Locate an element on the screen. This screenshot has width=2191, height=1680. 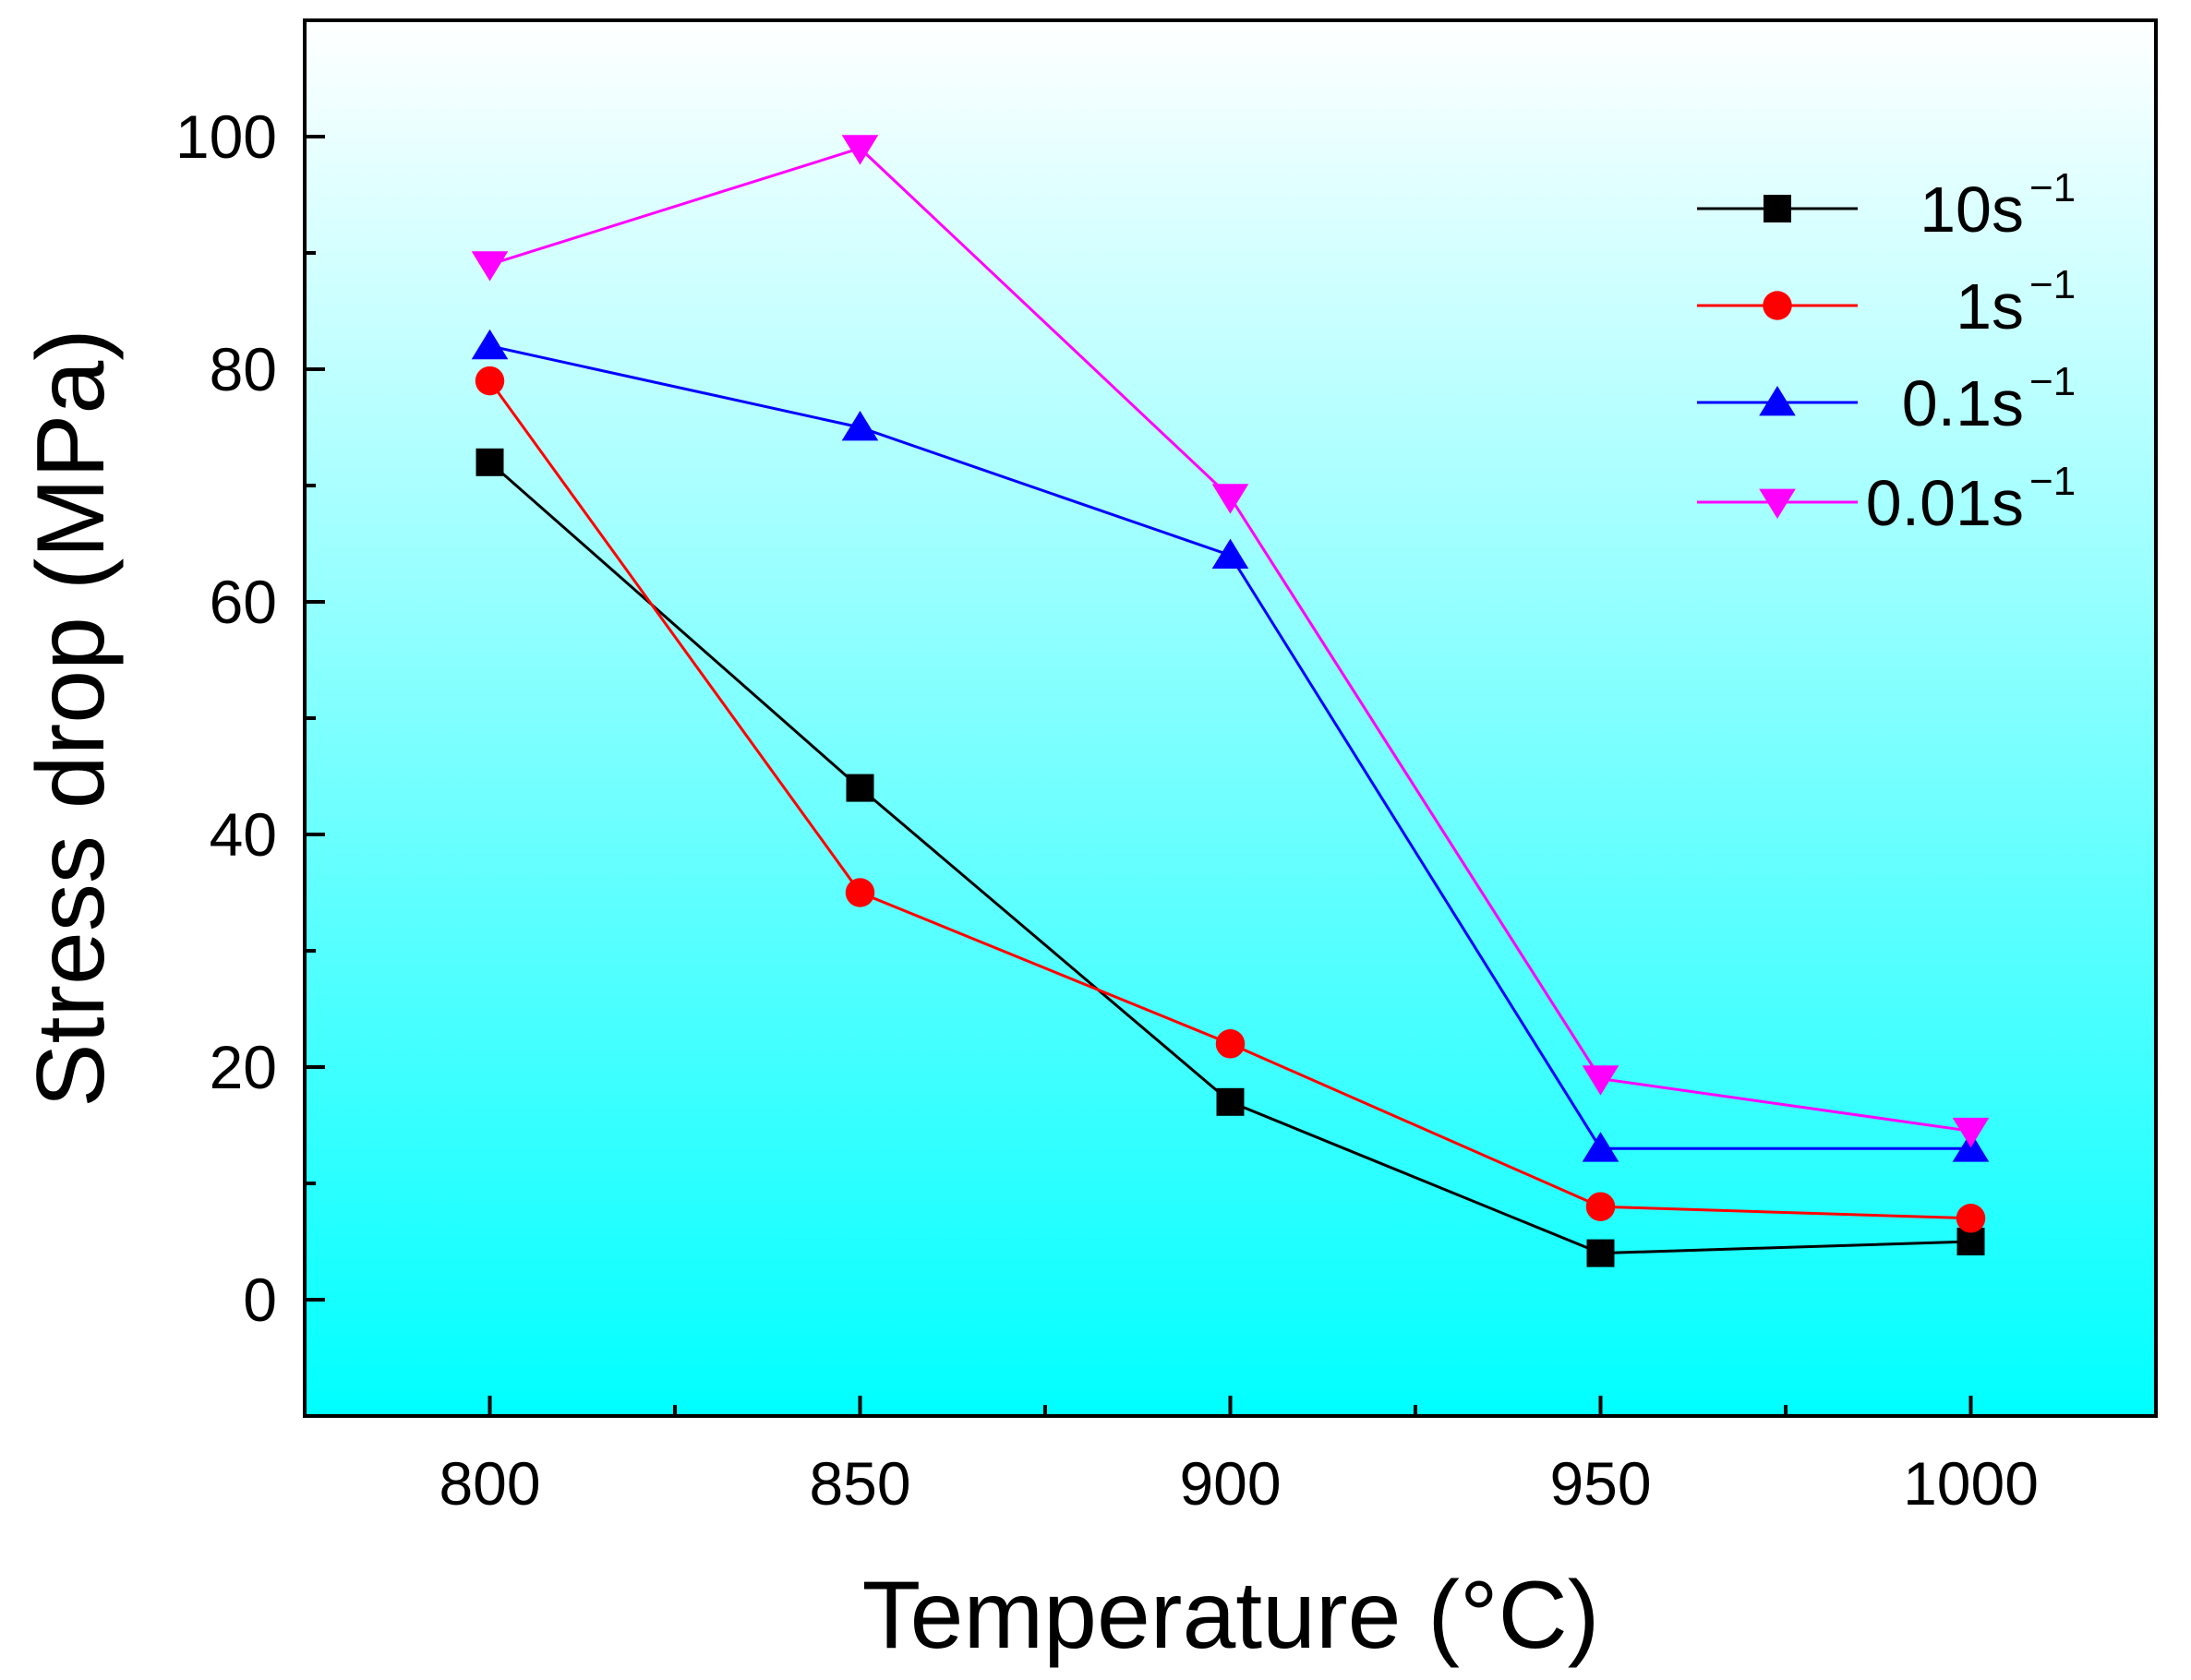
y-tick-label: 60 is located at coordinates (243, 602).